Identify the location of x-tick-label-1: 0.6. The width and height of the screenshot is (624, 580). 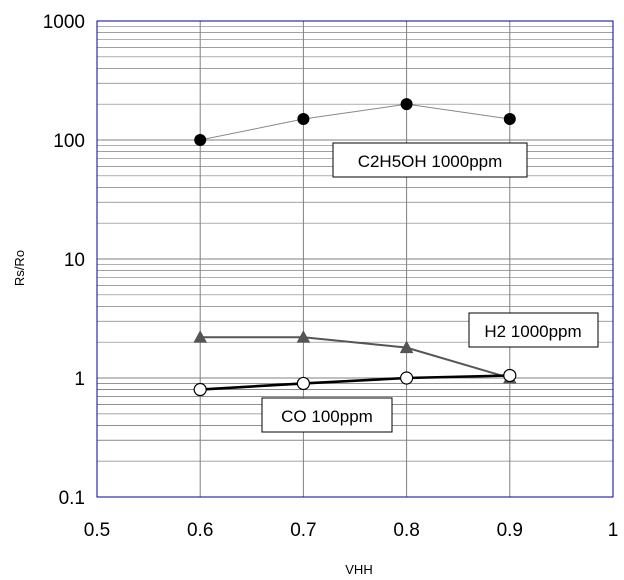
(200, 530).